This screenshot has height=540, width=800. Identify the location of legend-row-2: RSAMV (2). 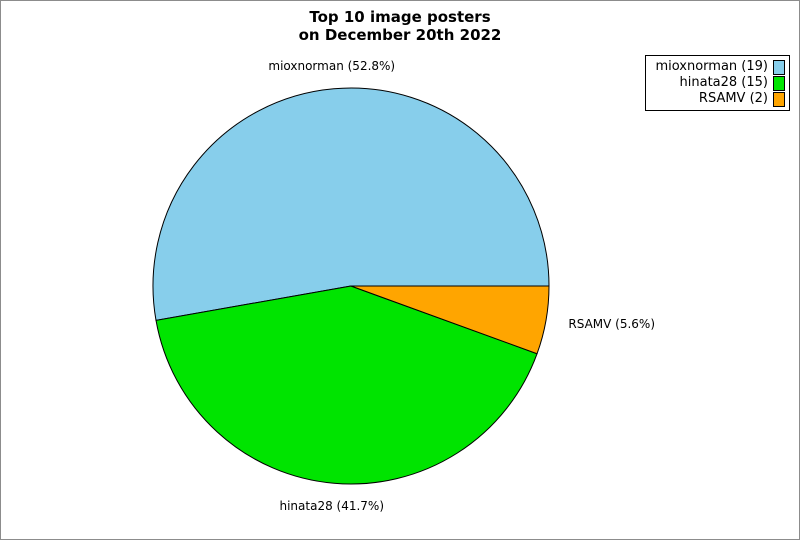
(720, 99).